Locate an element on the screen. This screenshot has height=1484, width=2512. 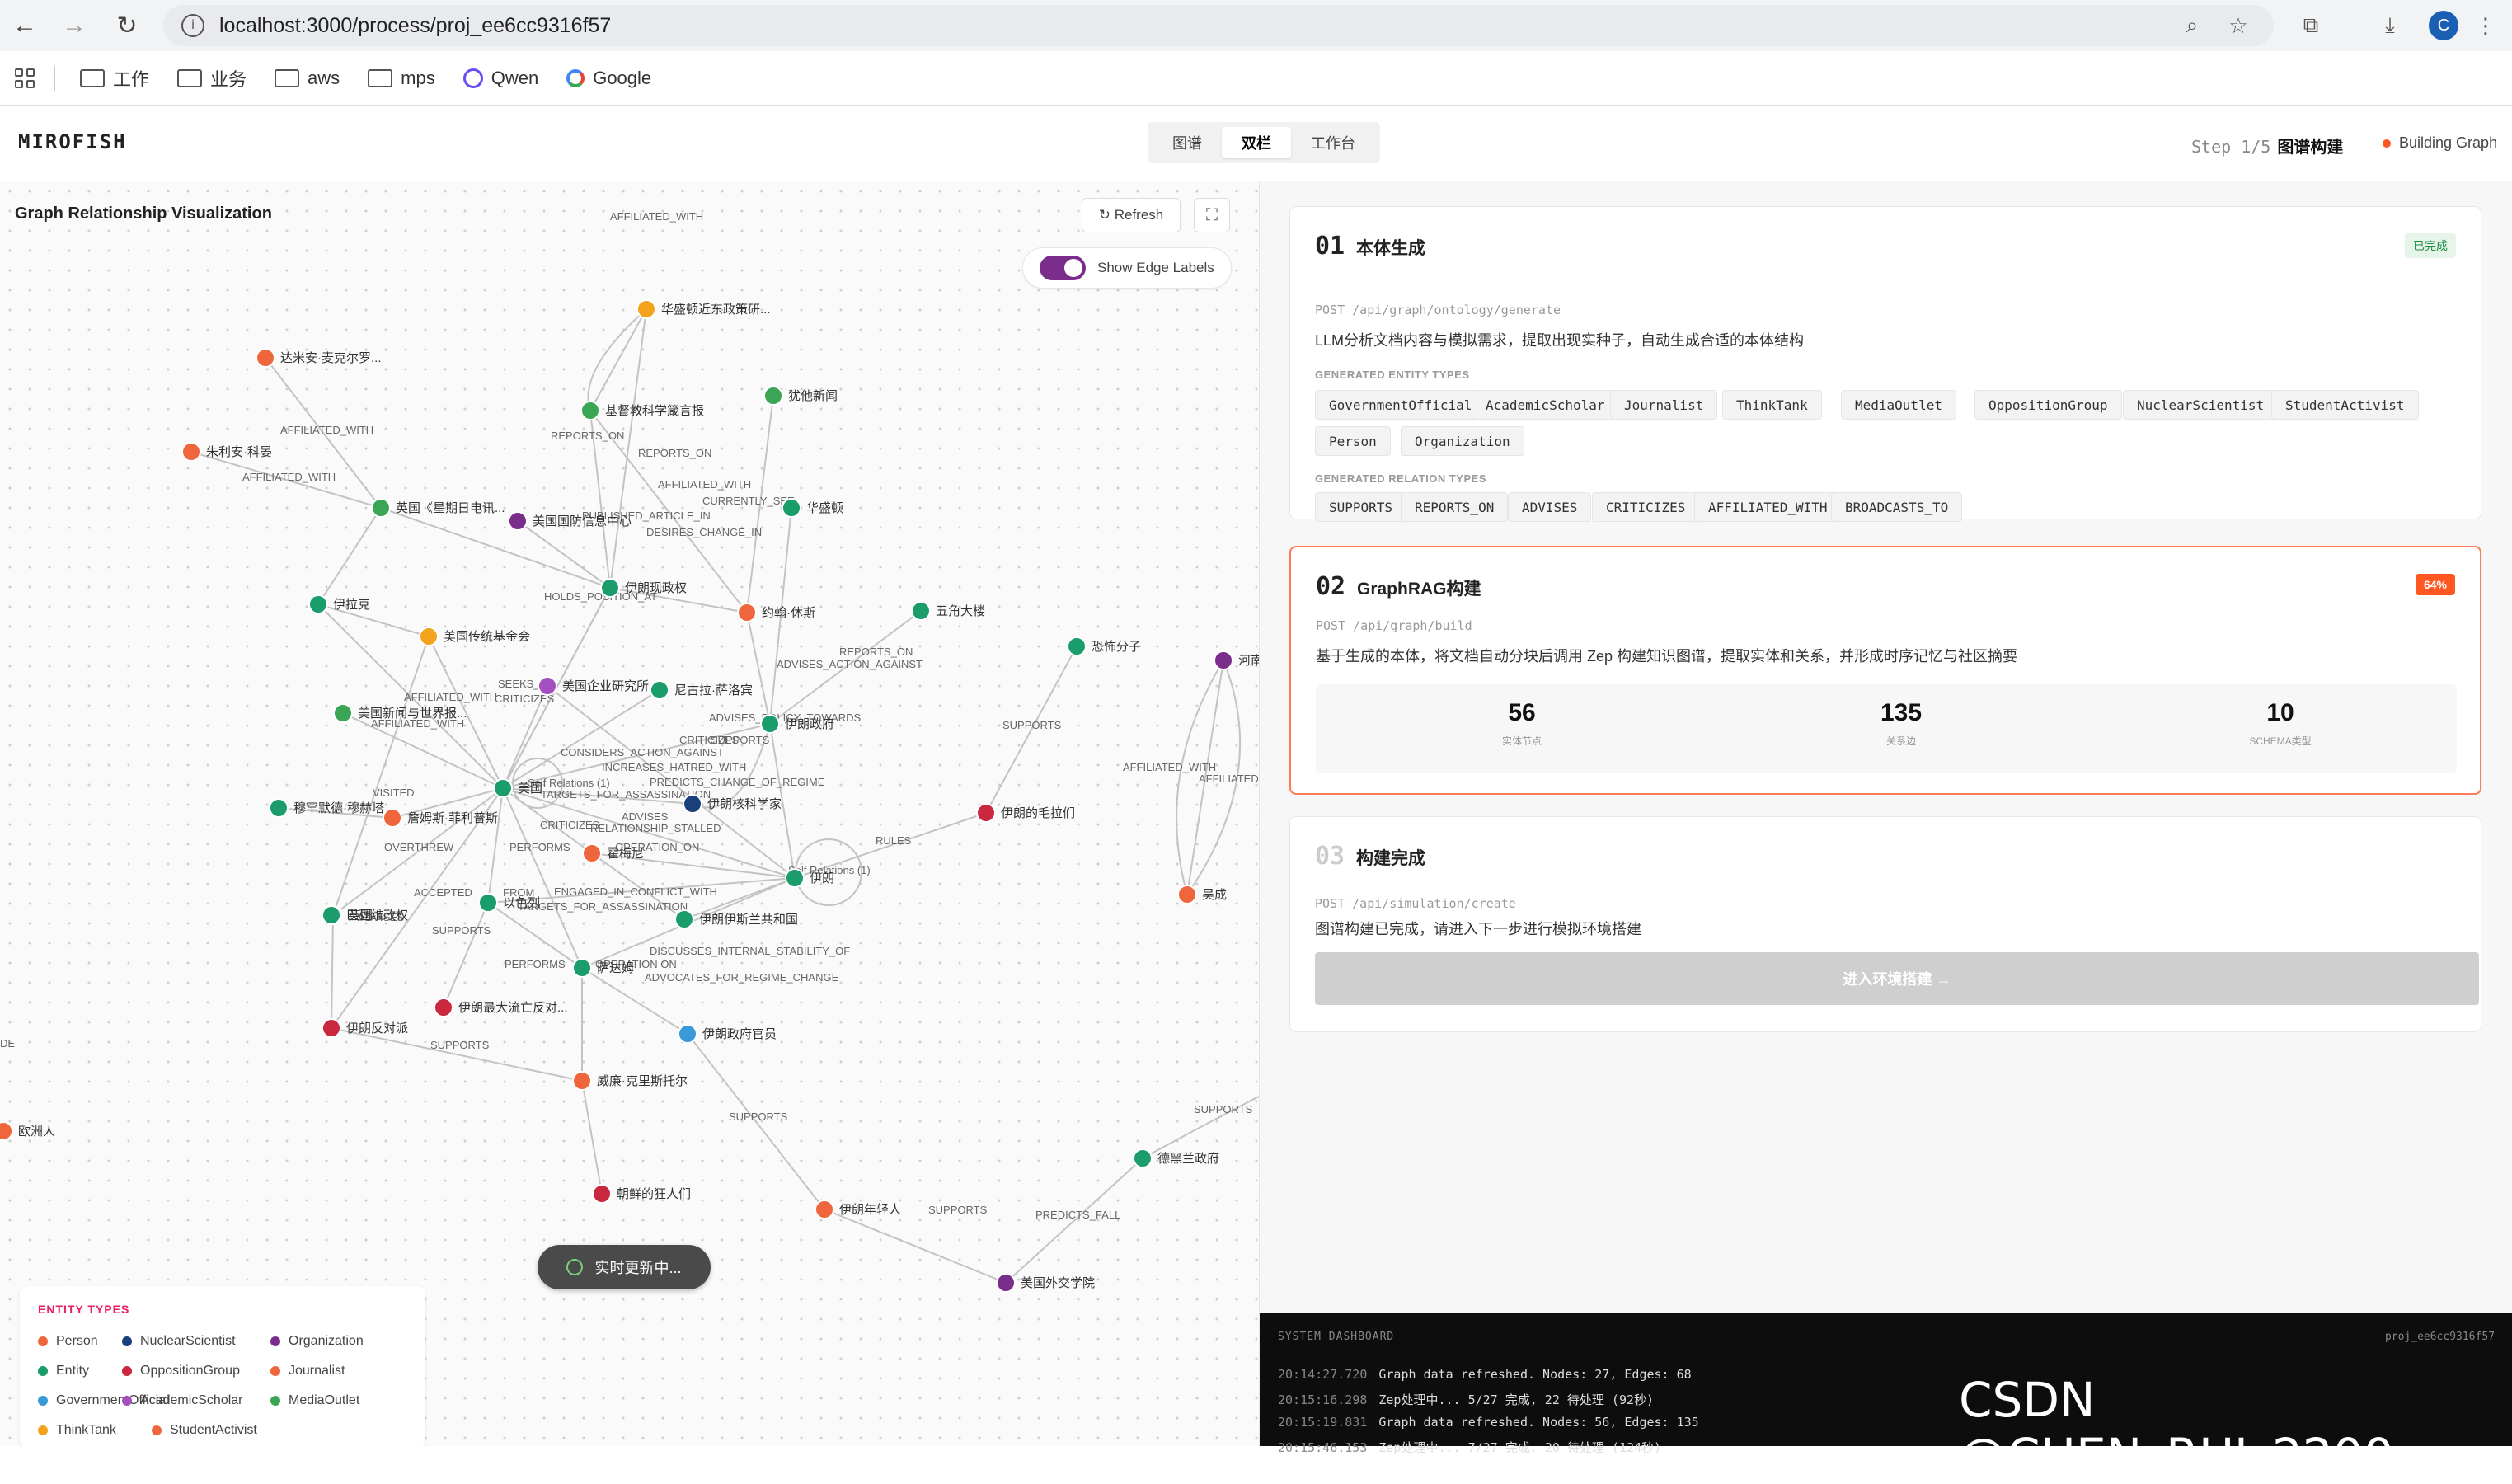
edge-label: OVERTHREW is located at coordinates (419, 847).